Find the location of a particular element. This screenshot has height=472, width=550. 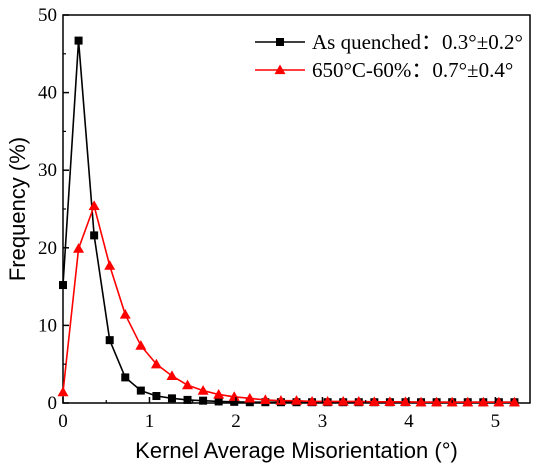

y-tick-label: 20 is located at coordinates (47, 248).